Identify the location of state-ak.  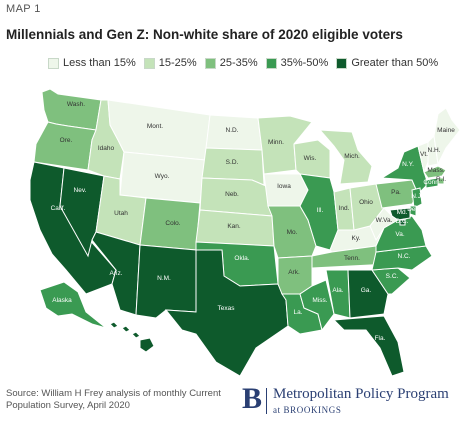
(73, 305).